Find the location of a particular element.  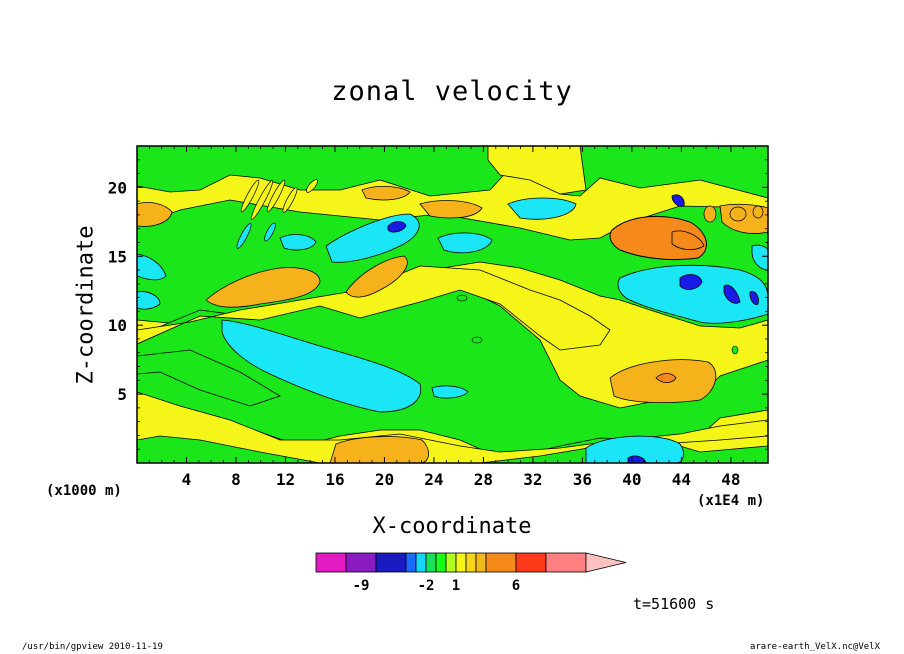

y-tick-label: 15 is located at coordinates (117, 256).